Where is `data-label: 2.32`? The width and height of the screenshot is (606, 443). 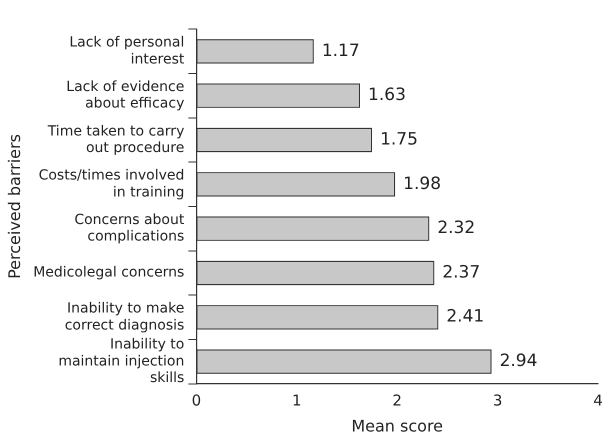 data-label: 2.32 is located at coordinates (456, 228).